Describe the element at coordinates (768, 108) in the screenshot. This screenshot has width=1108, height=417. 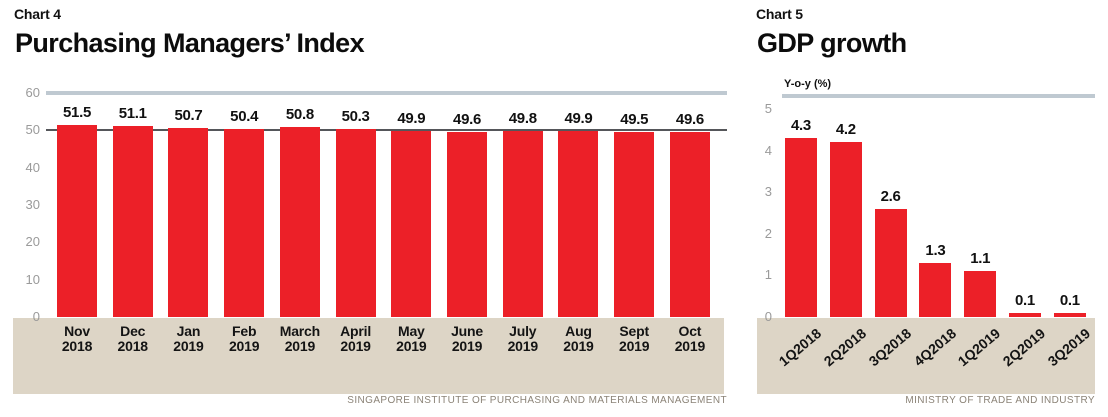
I see `y-axis-tick-label: 5` at that location.